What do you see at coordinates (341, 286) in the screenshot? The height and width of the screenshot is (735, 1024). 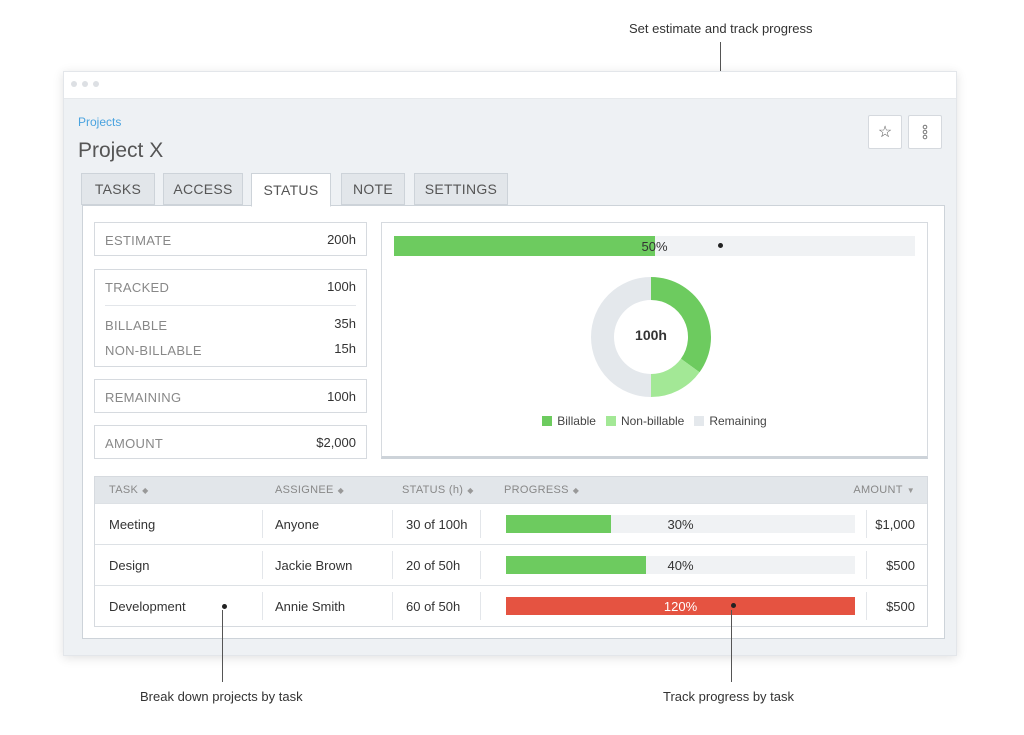 I see `tracked-value: 100h` at bounding box center [341, 286].